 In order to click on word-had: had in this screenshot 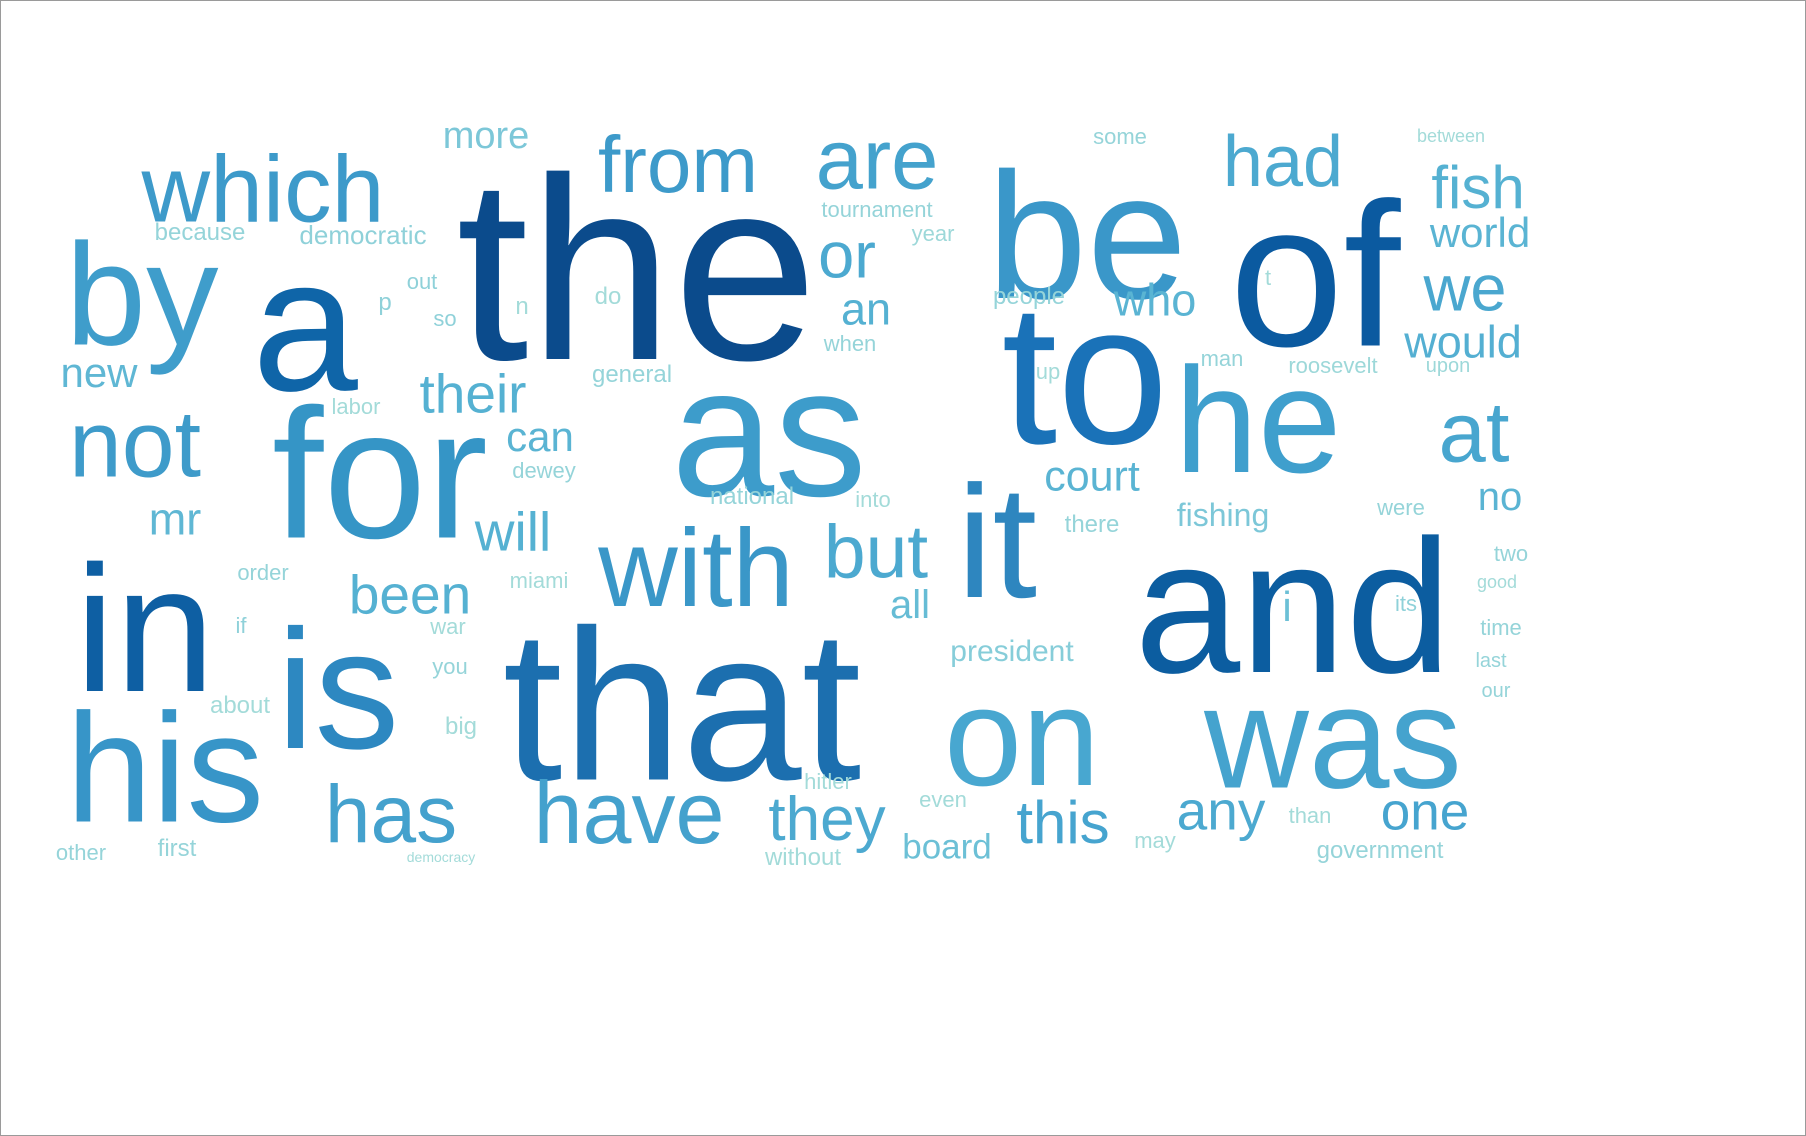, I will do `click(1283, 162)`.